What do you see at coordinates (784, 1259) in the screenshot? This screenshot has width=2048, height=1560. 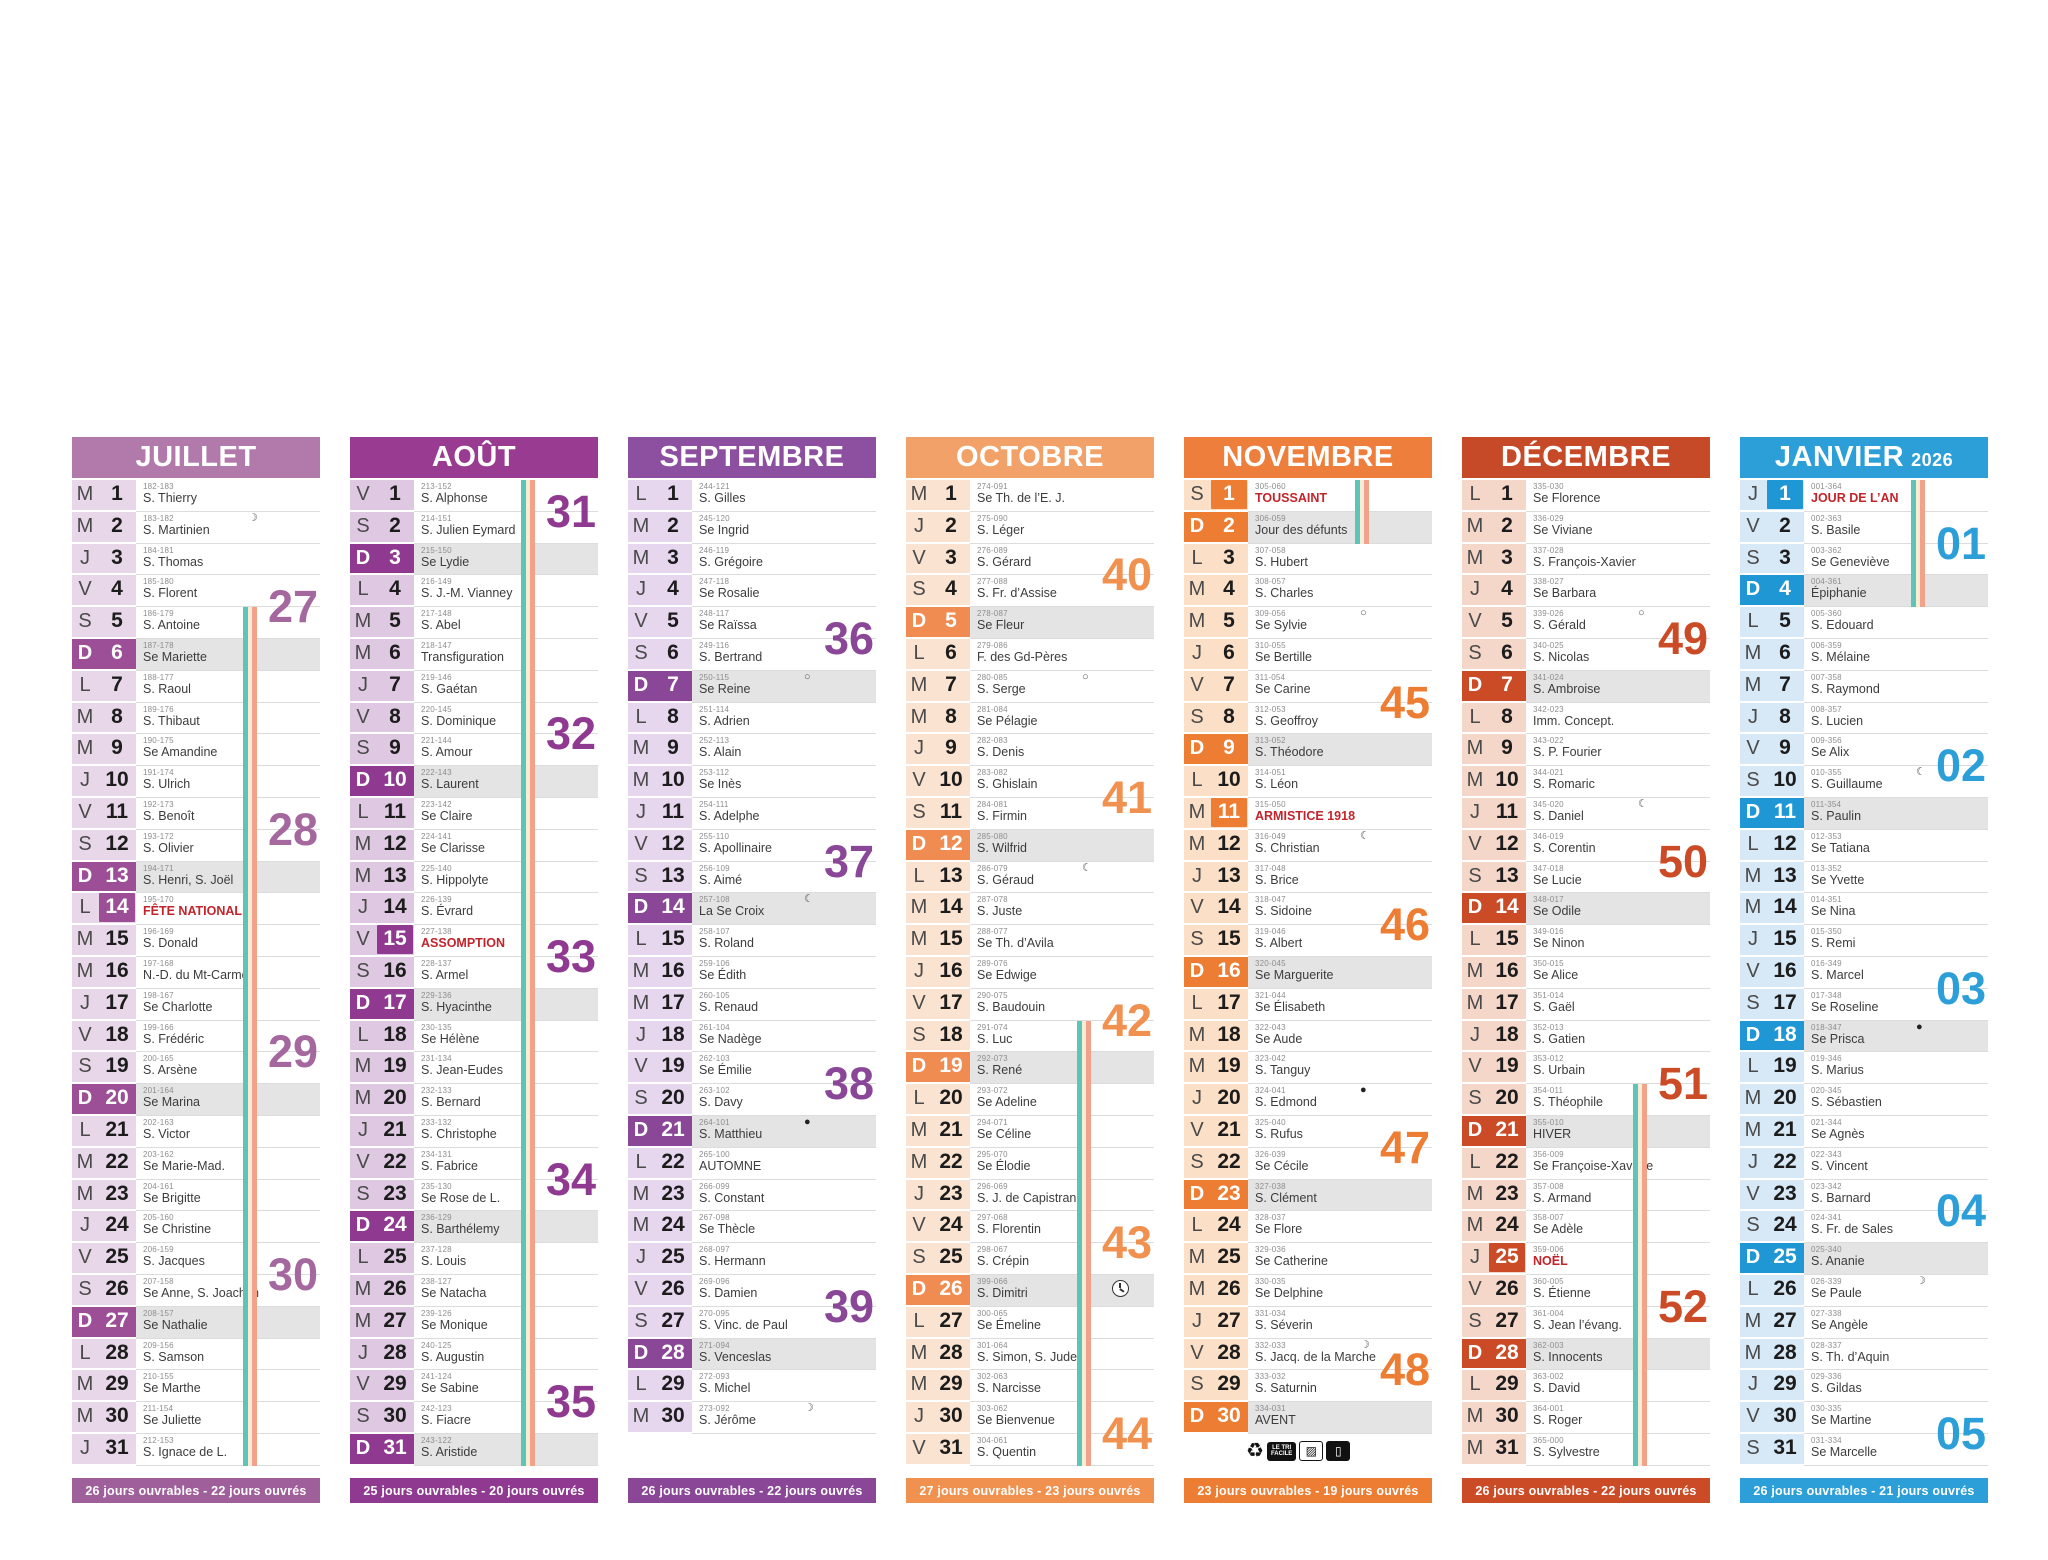 I see `day-body: 268-097 S. Hermann` at bounding box center [784, 1259].